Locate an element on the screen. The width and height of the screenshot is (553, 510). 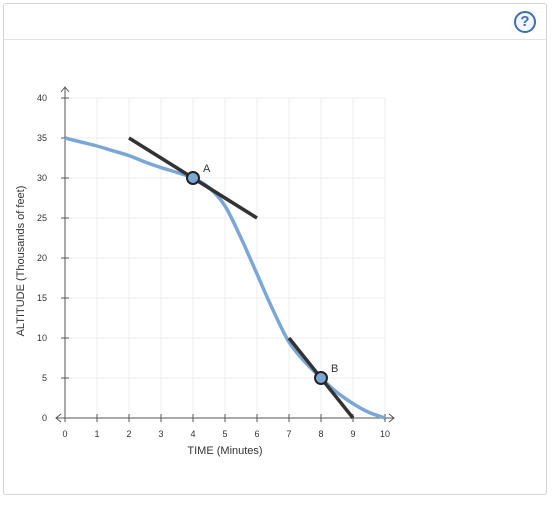
x-axis-arrow-right is located at coordinates (391, 418).